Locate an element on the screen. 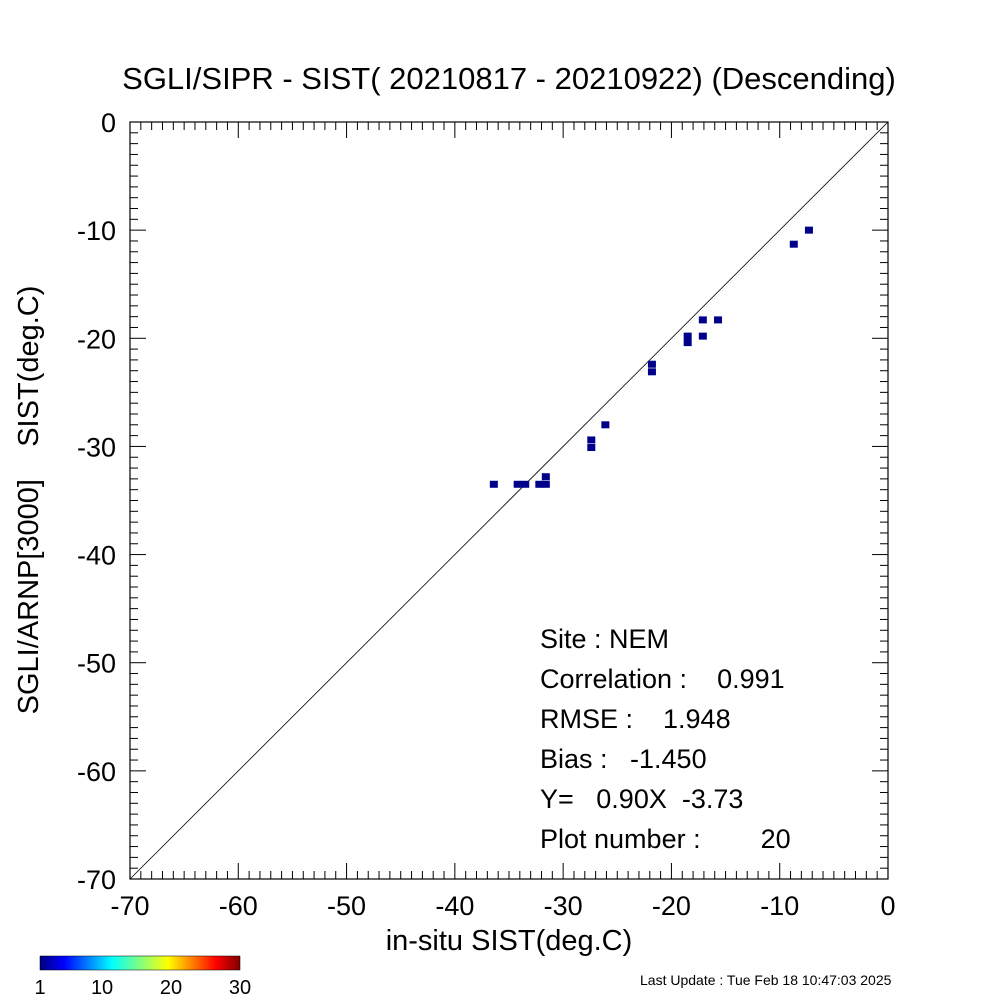 The image size is (1000, 1000). x-tick-label: -60 is located at coordinates (238, 906).